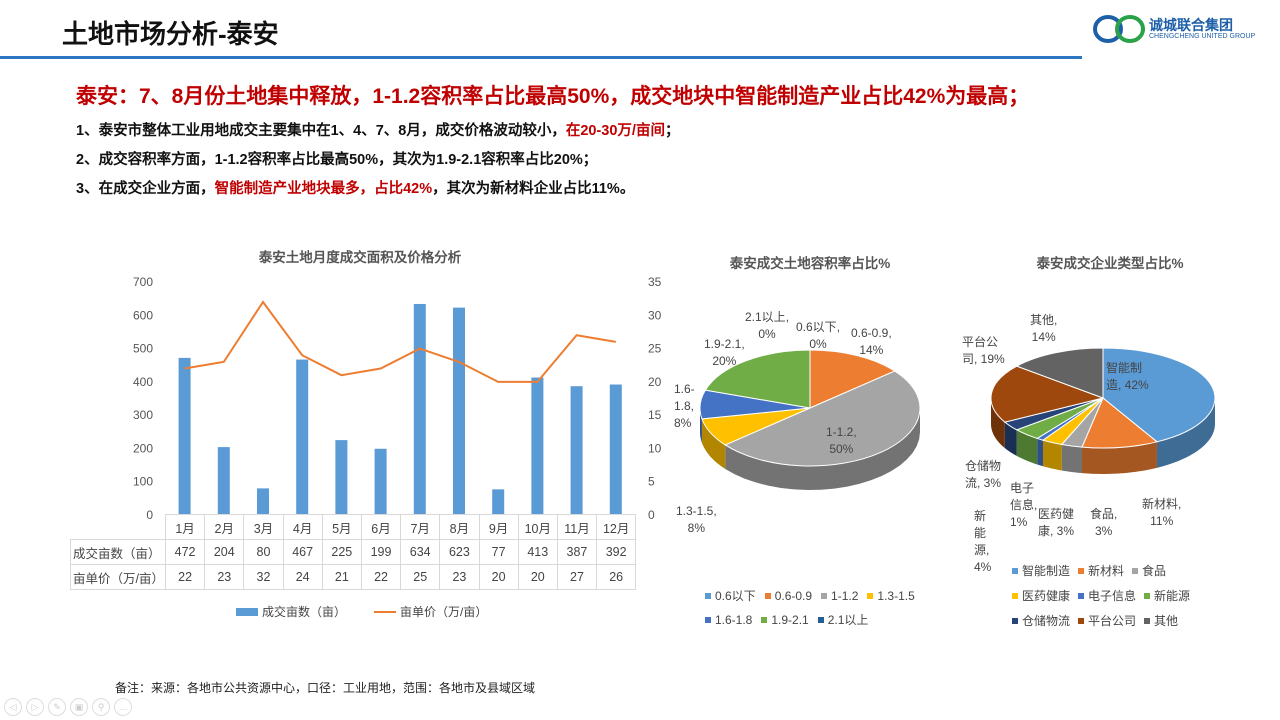 The width and height of the screenshot is (1280, 720). I want to click on pie2-label-医药健康: 医药健 康, 3%, so click(1056, 522).